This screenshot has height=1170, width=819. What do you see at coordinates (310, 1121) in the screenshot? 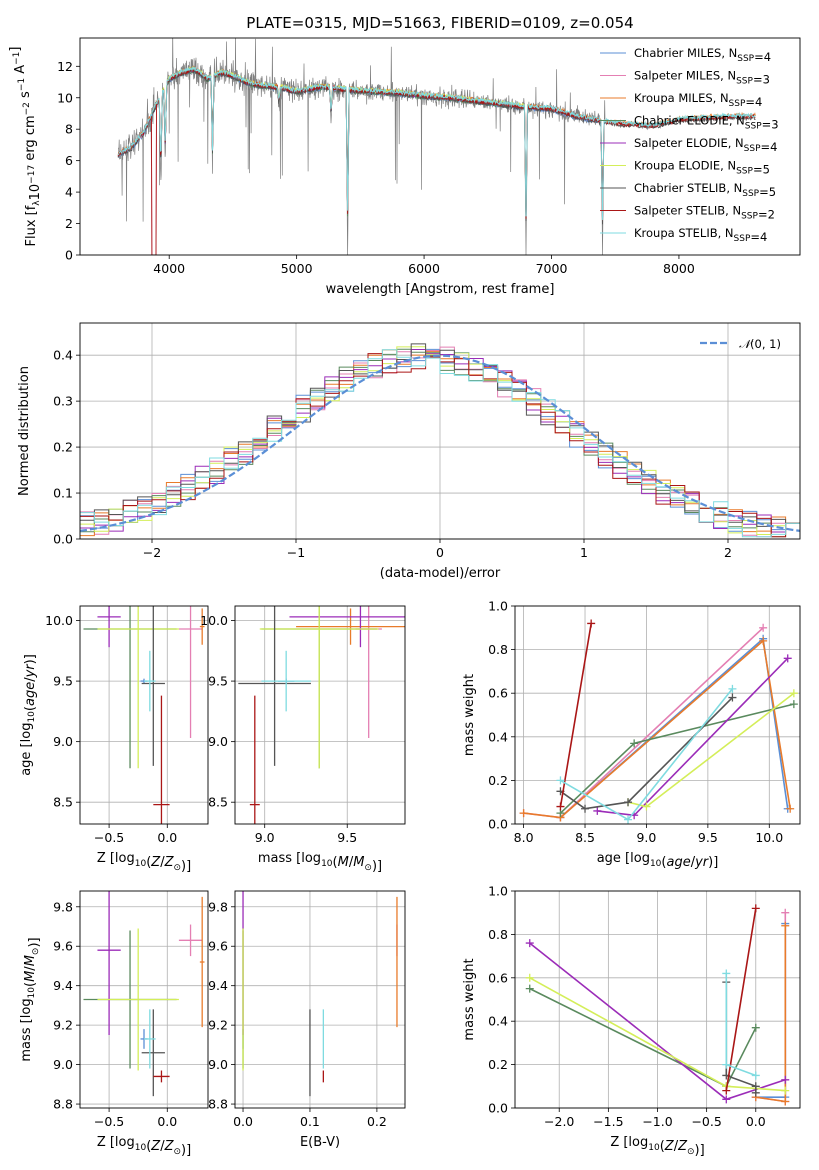
I see `mass_vs_ebv-x-tick-label: 0.1` at bounding box center [310, 1121].